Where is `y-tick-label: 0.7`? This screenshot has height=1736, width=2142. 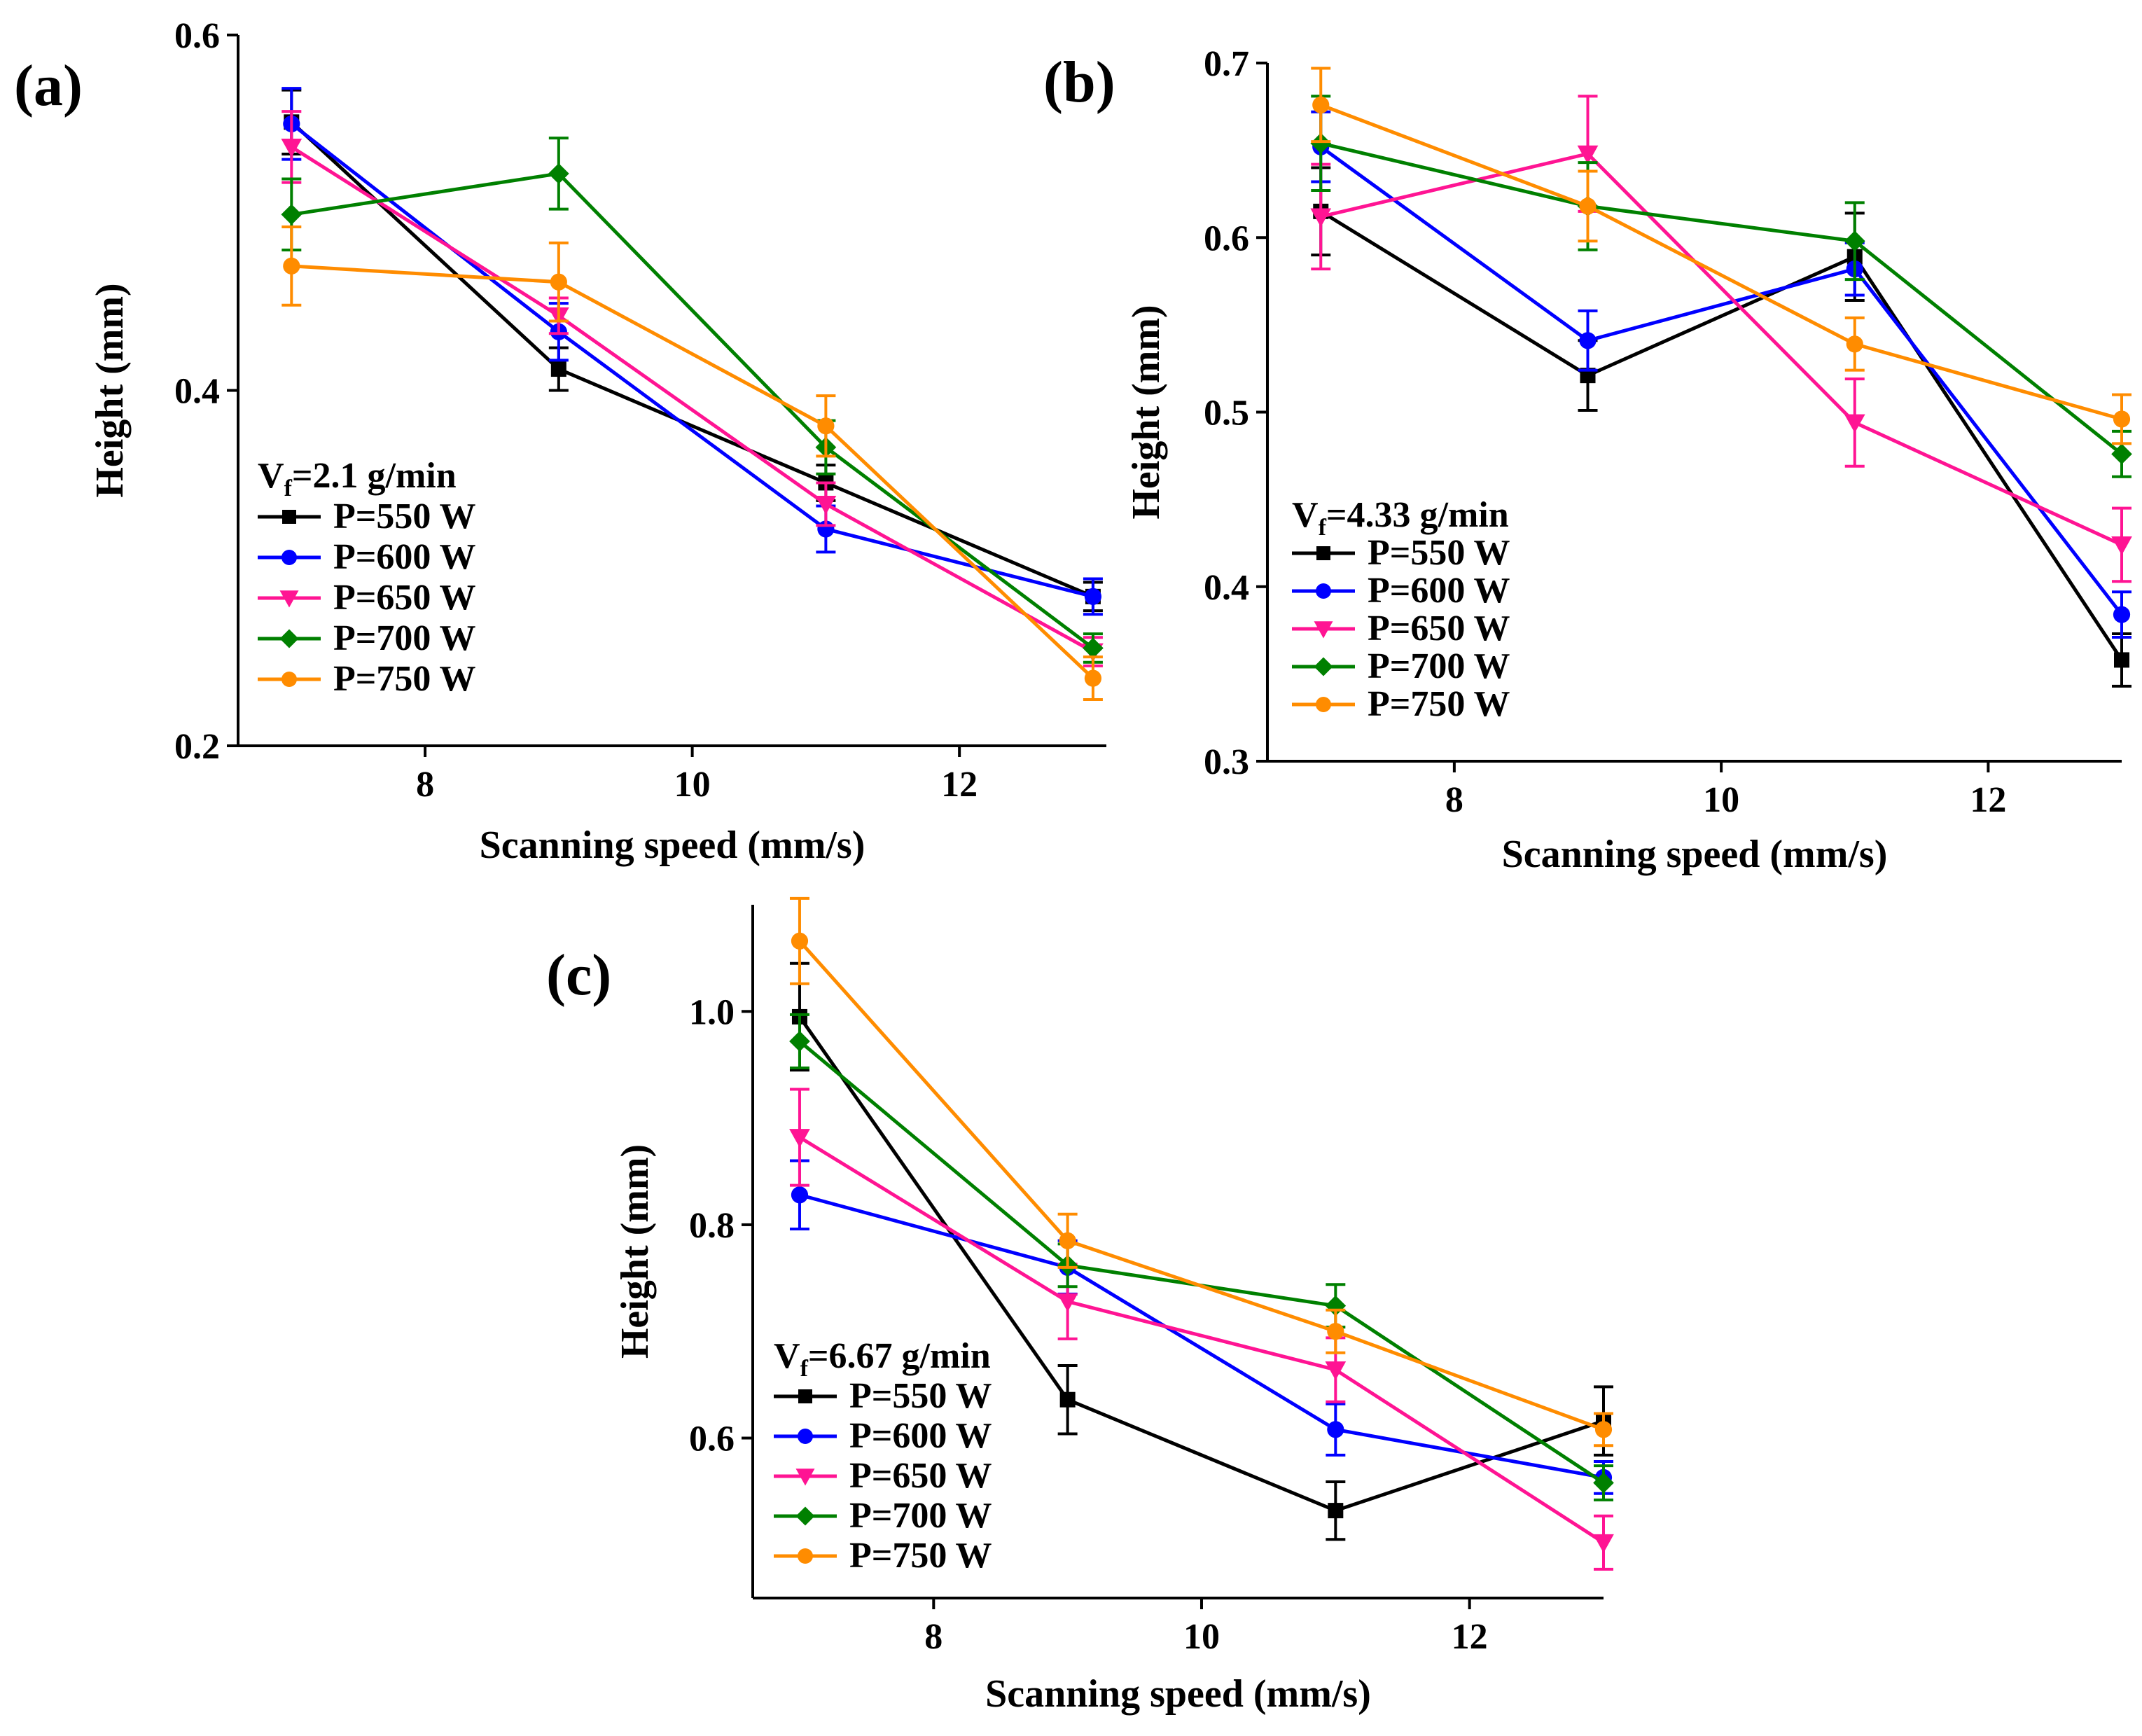 y-tick-label: 0.7 is located at coordinates (1226, 64).